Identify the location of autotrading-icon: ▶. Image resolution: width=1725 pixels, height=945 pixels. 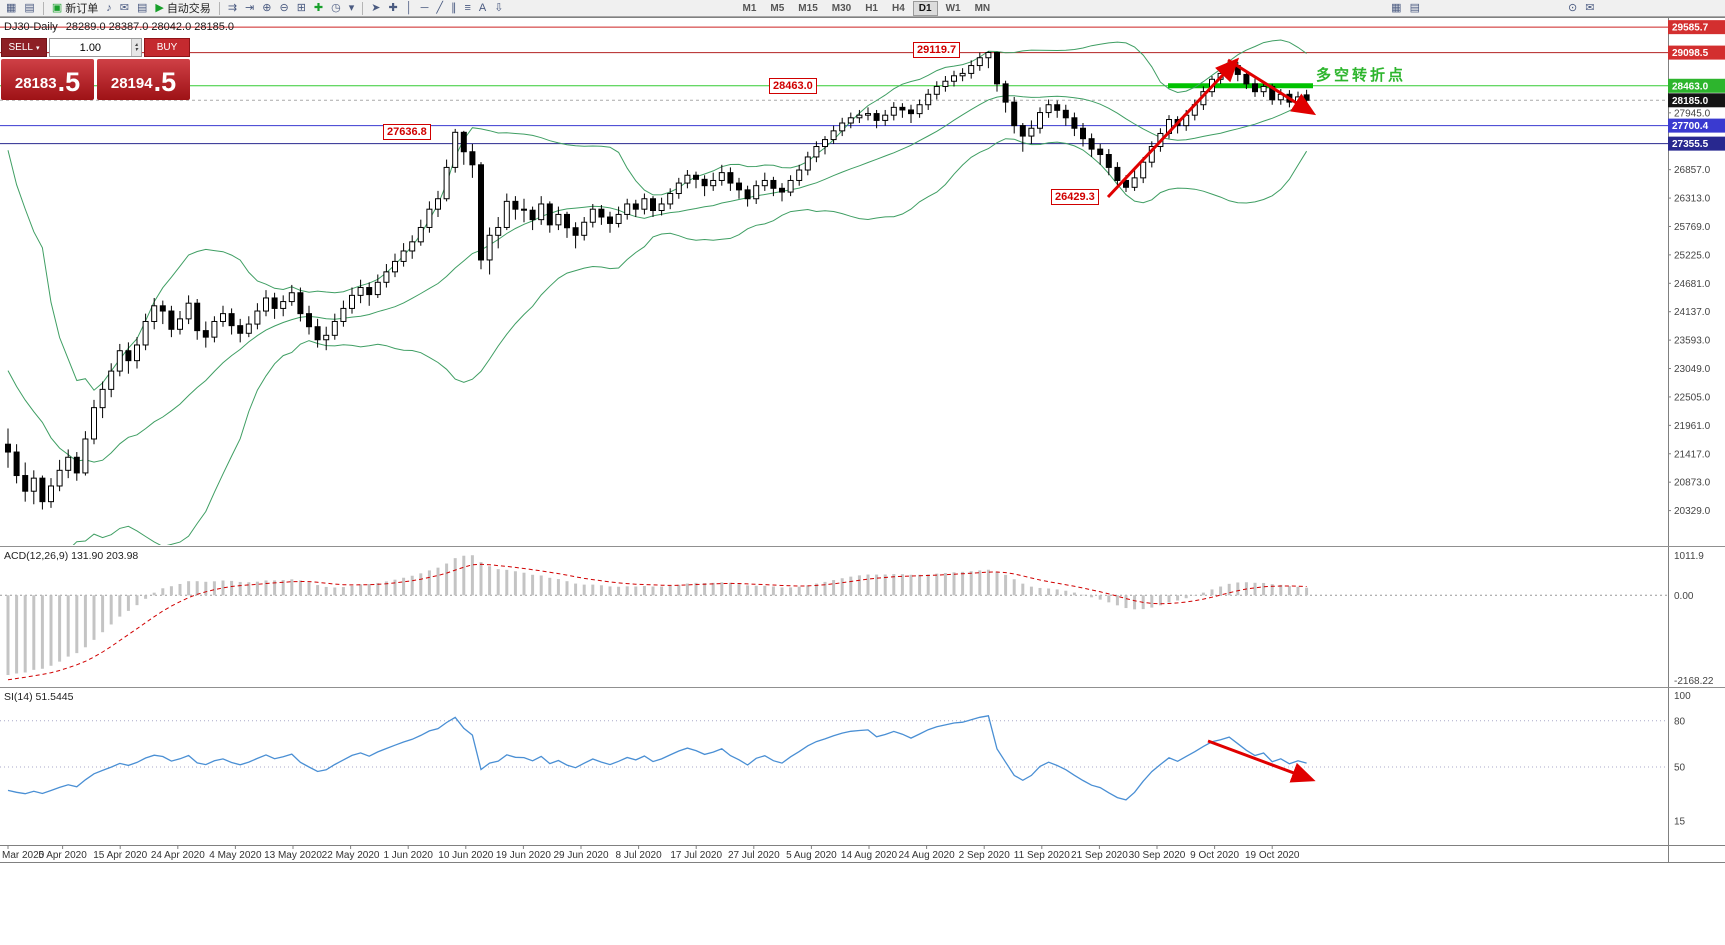
(159, 7).